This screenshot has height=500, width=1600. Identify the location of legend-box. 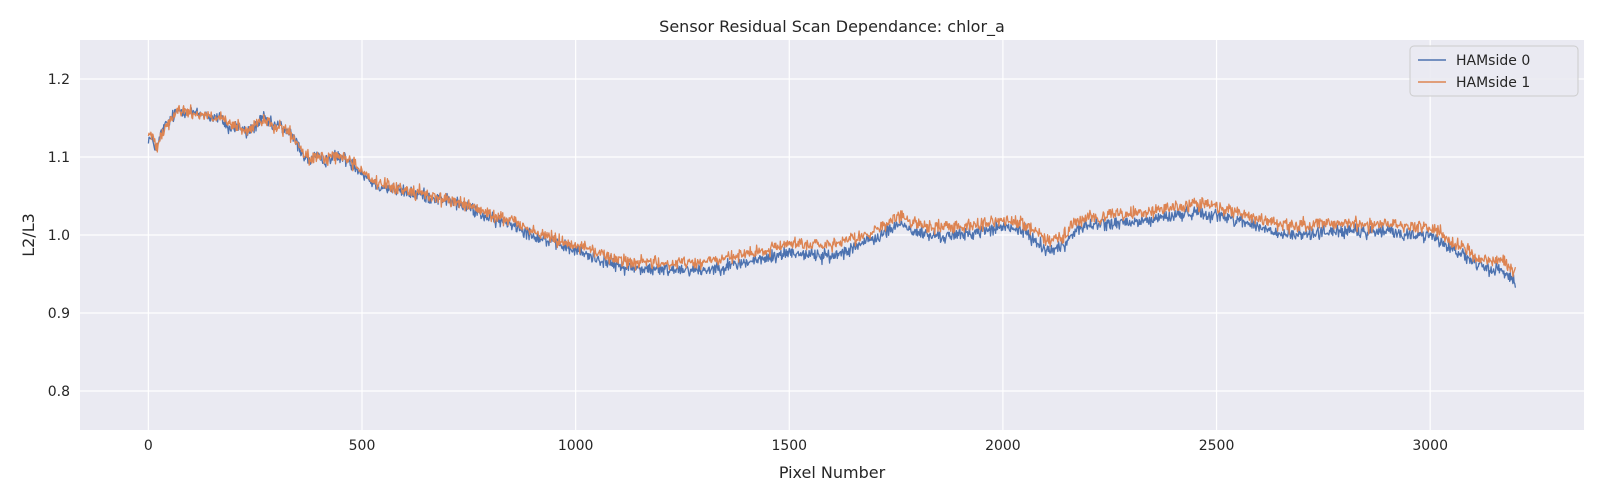
(1494, 71).